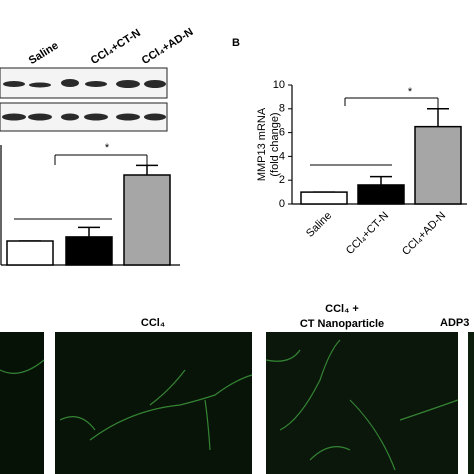  I want to click on y-tick-label: 2, so click(282, 180).